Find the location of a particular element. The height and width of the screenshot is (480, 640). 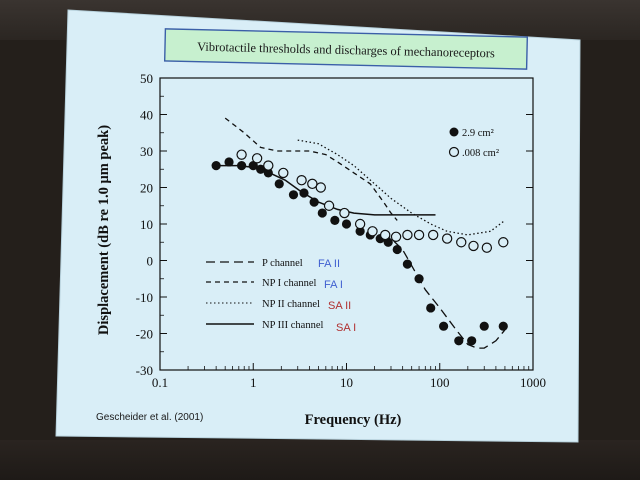

y-tick-label: -20 is located at coordinates (144, 334).